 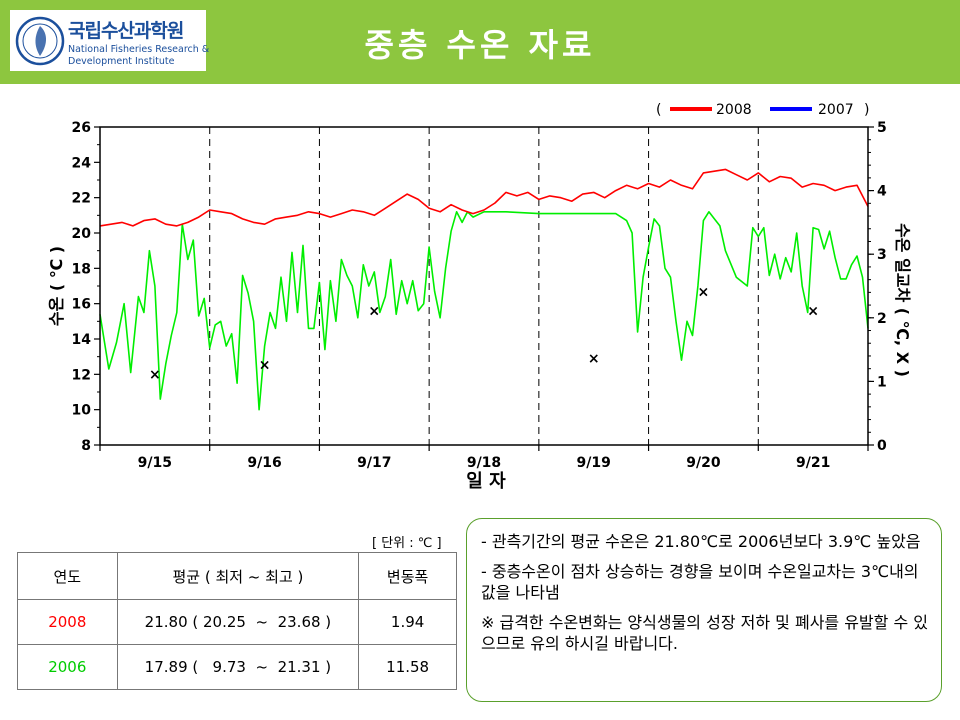 I want to click on daily-range-markers: × × × × × ×, so click(x=484, y=333).